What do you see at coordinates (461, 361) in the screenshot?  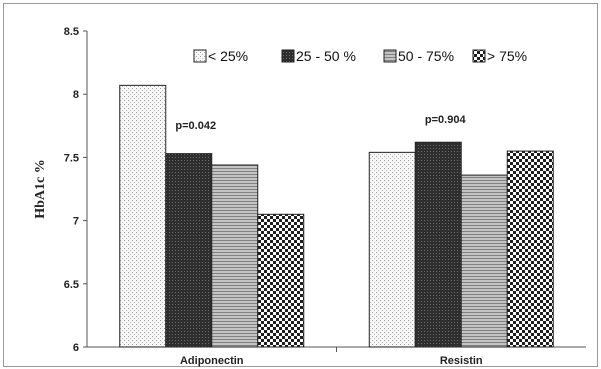 I see `x-category-label: Resistin` at bounding box center [461, 361].